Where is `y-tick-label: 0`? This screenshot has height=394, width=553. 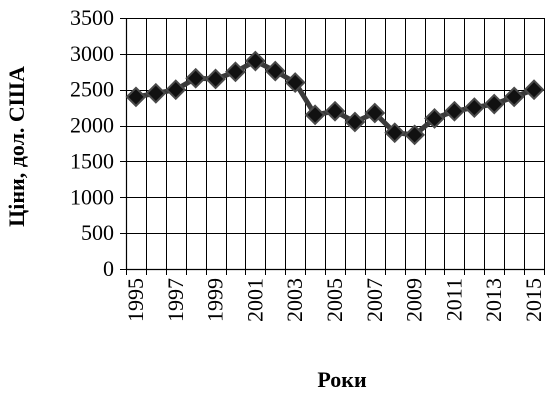
y-tick-label: 0 is located at coordinates (108, 268).